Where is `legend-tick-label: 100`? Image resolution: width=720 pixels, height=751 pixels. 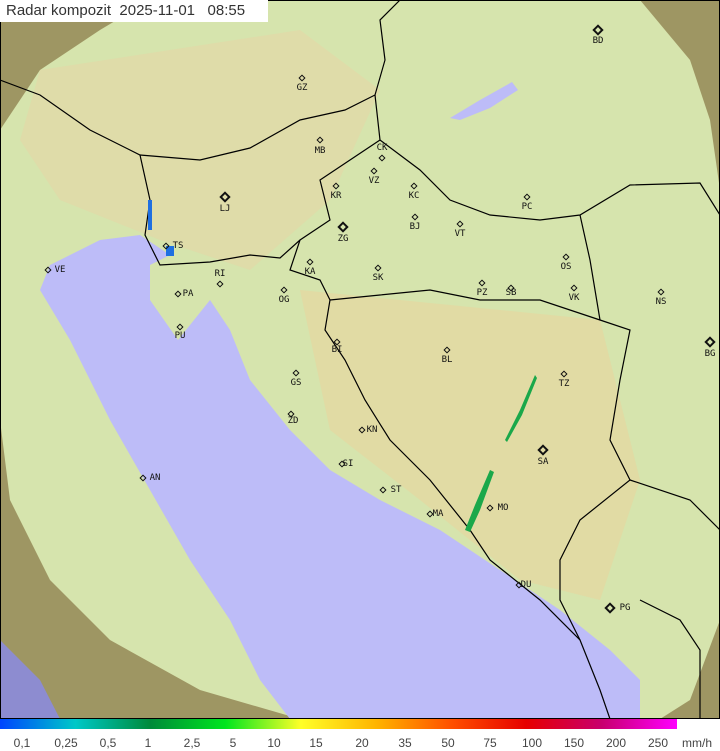
legend-tick-label: 100 is located at coordinates (532, 743).